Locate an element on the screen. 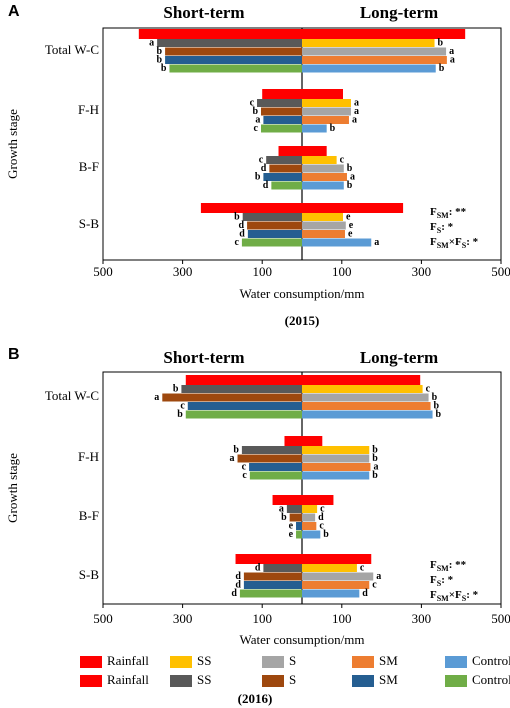 The height and width of the screenshot is (708, 510). panel-label: B is located at coordinates (14, 354).